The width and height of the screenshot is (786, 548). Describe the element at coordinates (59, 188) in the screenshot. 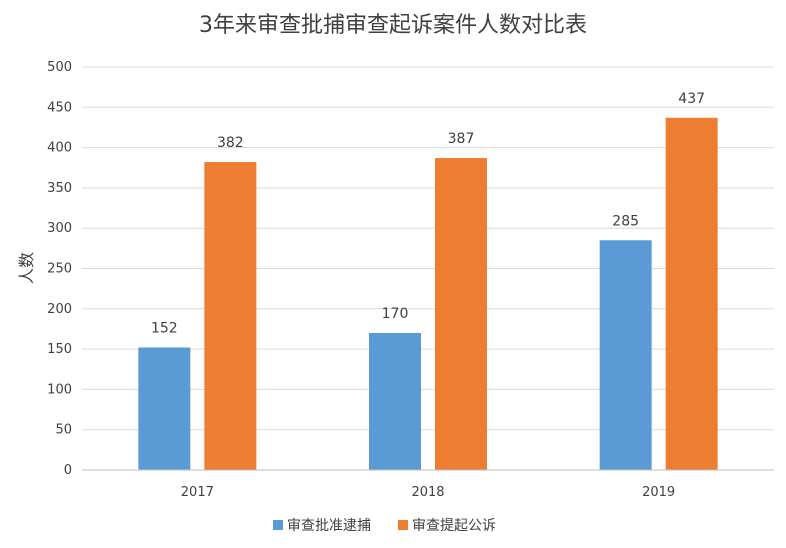

I see `y-tick-label: 350` at that location.